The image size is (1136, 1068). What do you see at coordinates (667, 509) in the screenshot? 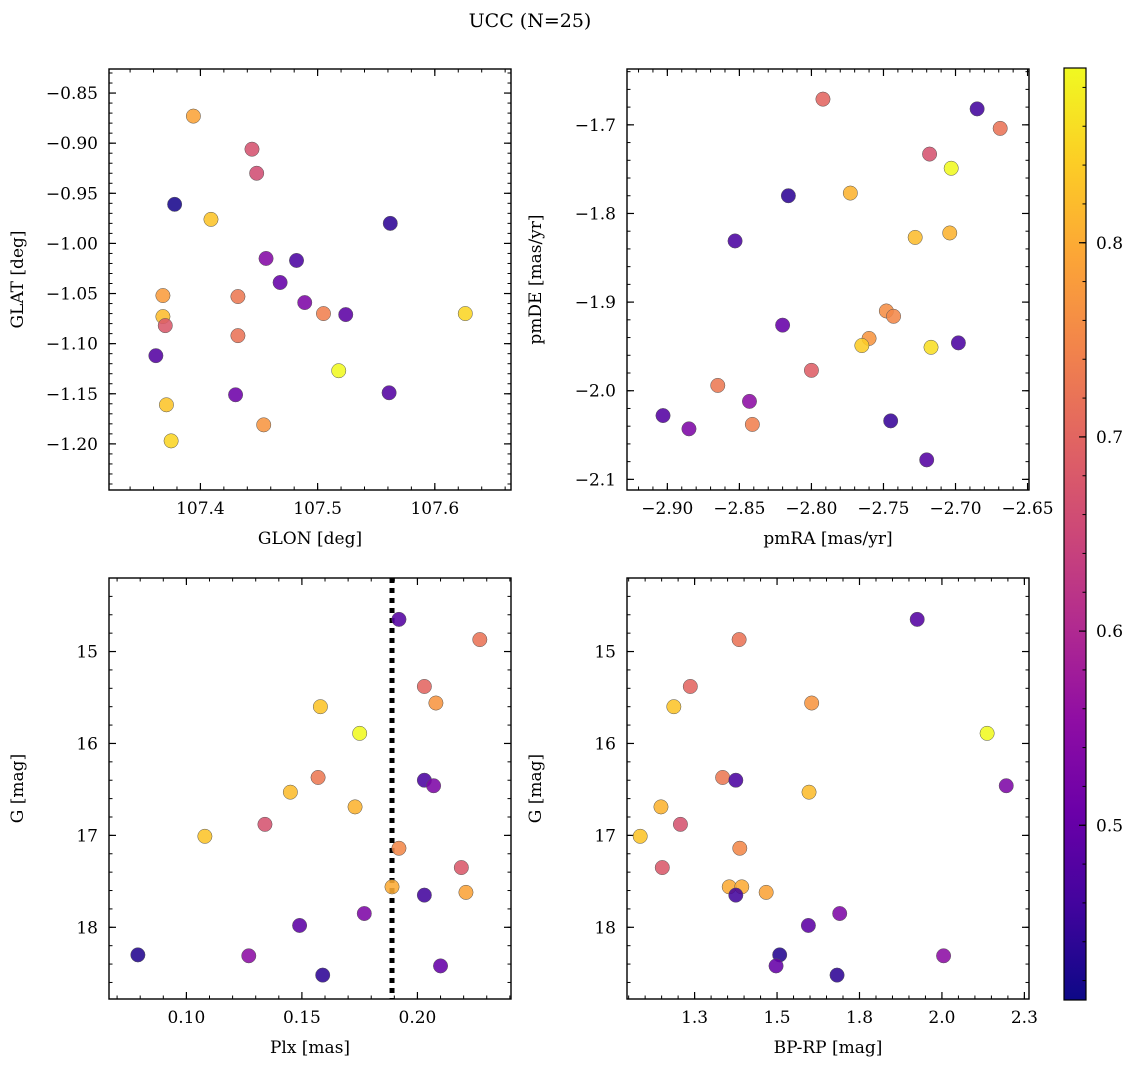
I see `x-tick-label: −2.90` at bounding box center [667, 509].